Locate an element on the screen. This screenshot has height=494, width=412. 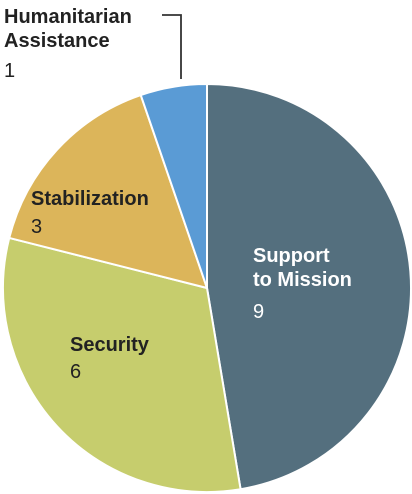
label-support-to-mission-value: 9 is located at coordinates (258, 312).